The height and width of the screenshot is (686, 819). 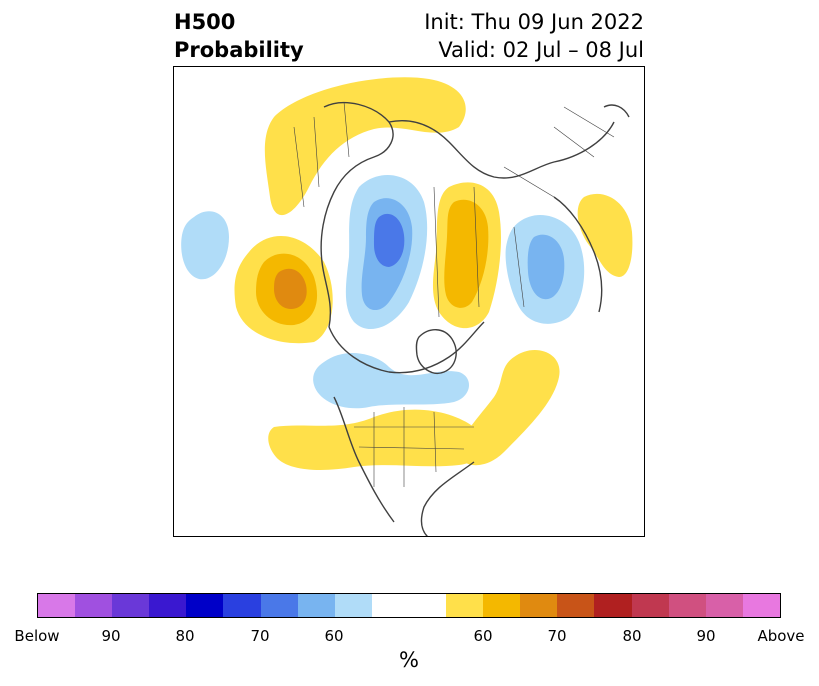 What do you see at coordinates (365, 146) in the screenshot?
I see `above-region-europe-north` at bounding box center [365, 146].